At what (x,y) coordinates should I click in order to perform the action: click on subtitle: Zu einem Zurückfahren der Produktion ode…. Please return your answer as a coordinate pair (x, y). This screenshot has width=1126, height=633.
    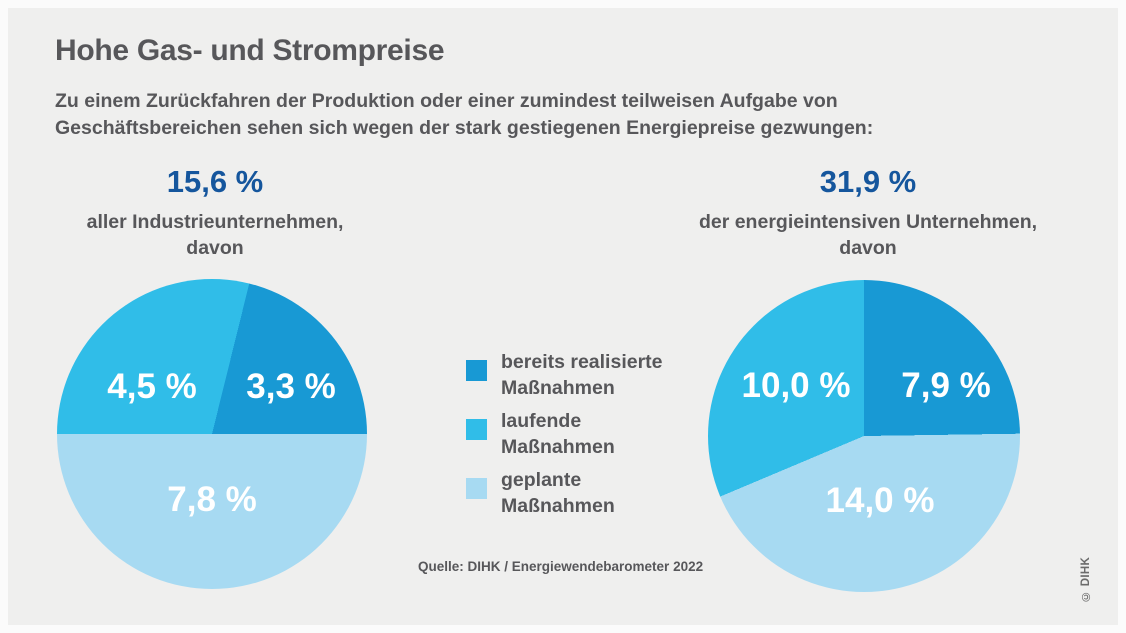
    Looking at the image, I should click on (464, 115).